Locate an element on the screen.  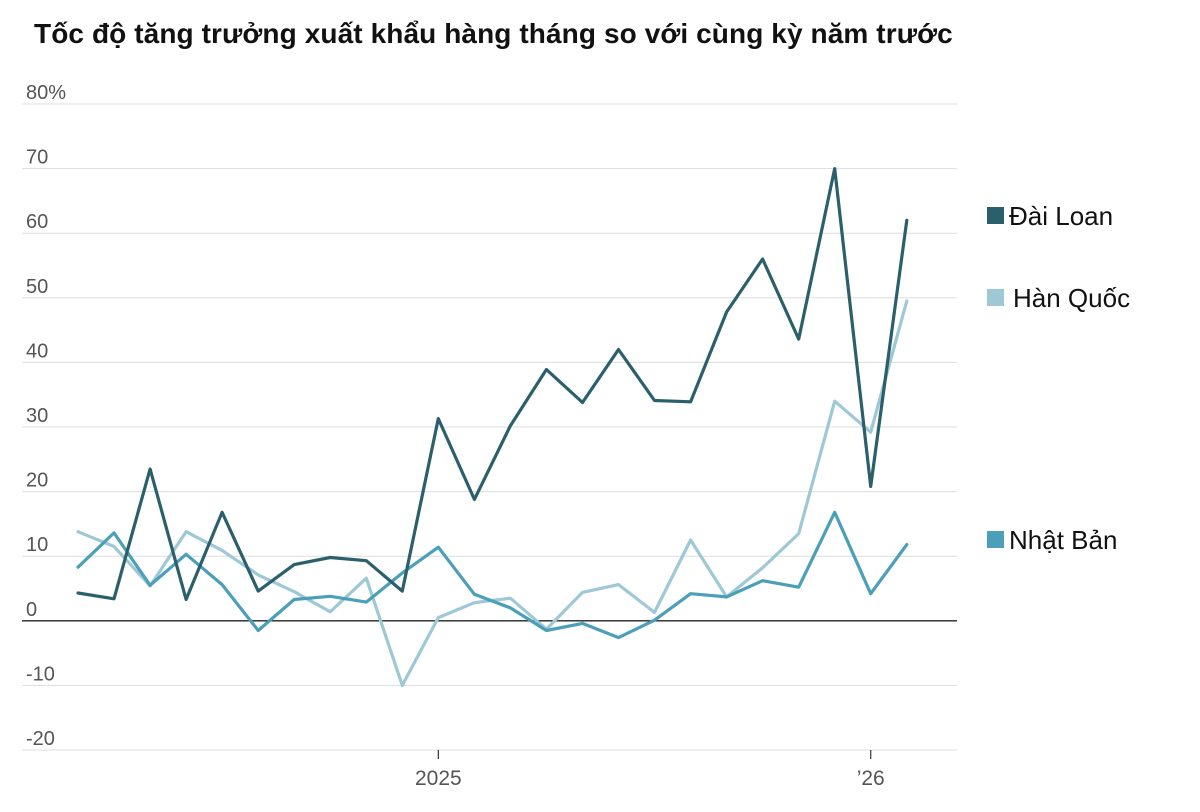
series-line-nhat-ban is located at coordinates (492, 575).